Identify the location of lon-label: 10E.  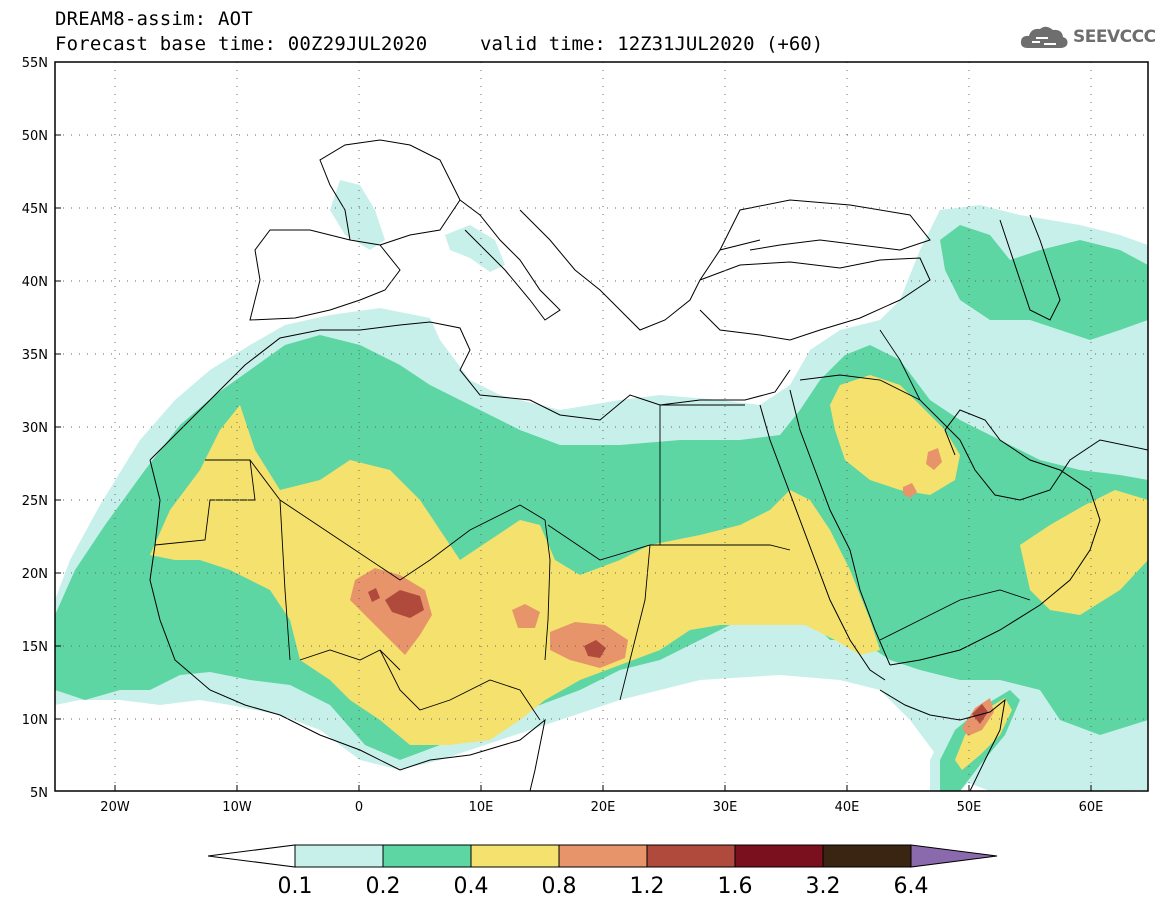
(481, 807).